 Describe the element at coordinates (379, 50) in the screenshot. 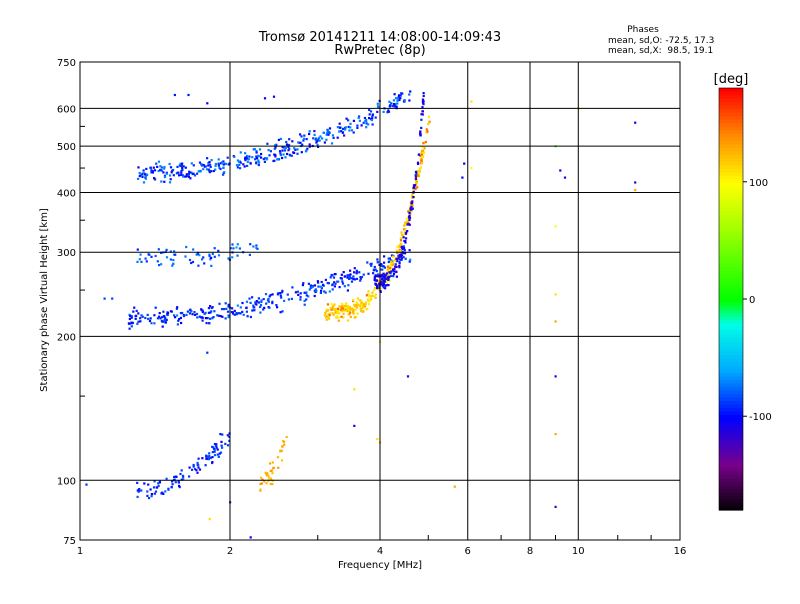

I see `chart-subtitle: RwPretec (8p)` at that location.